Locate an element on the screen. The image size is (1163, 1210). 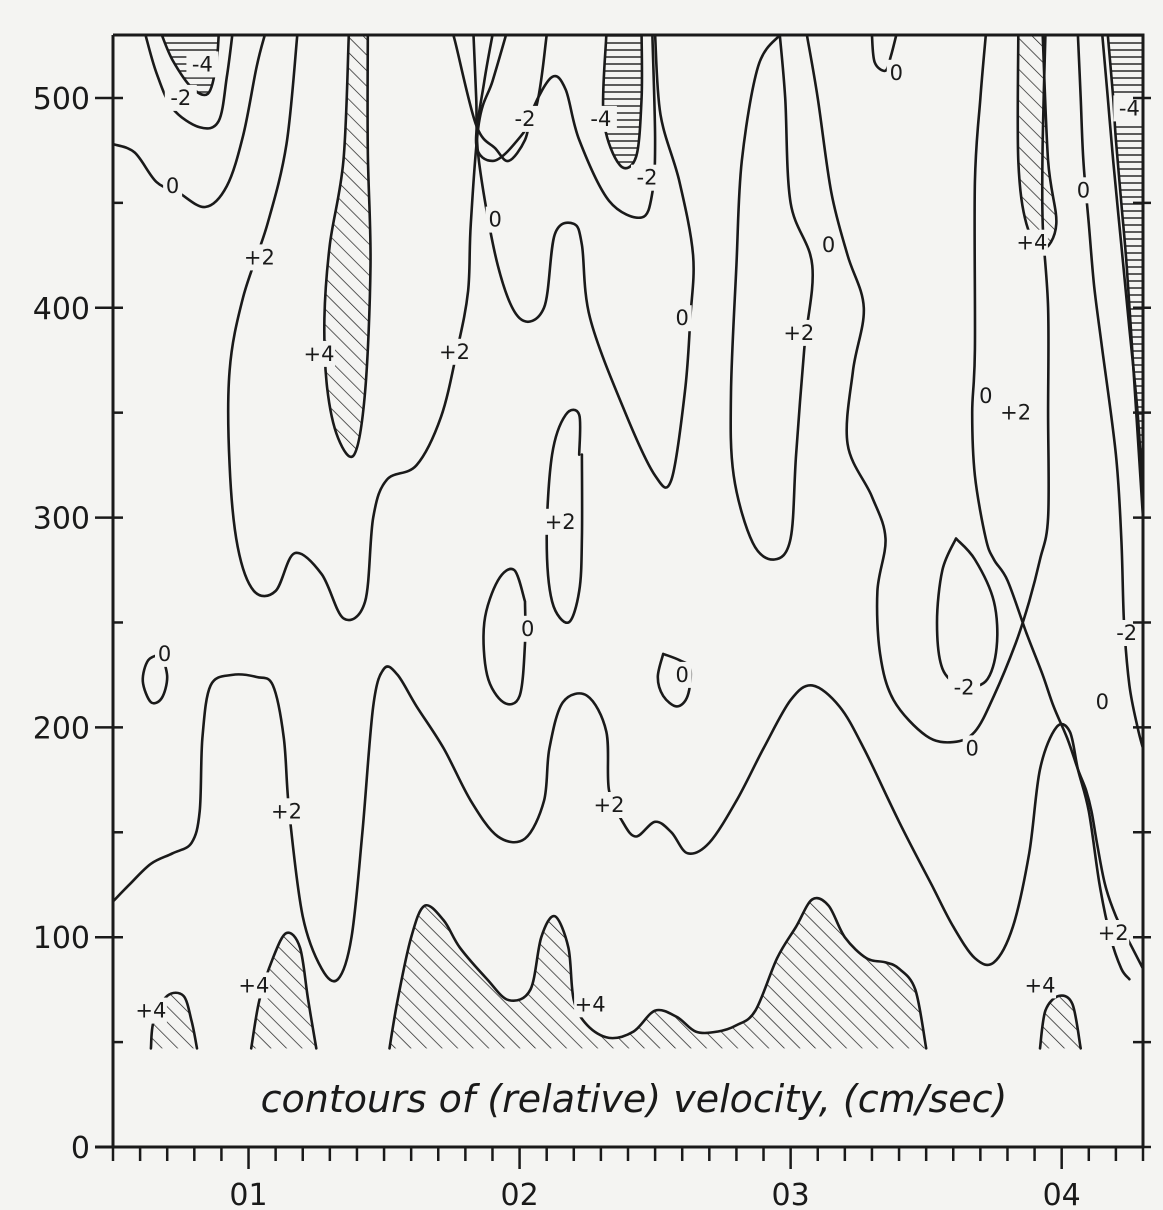
contour-label-8: -4 is located at coordinates (600, 119).